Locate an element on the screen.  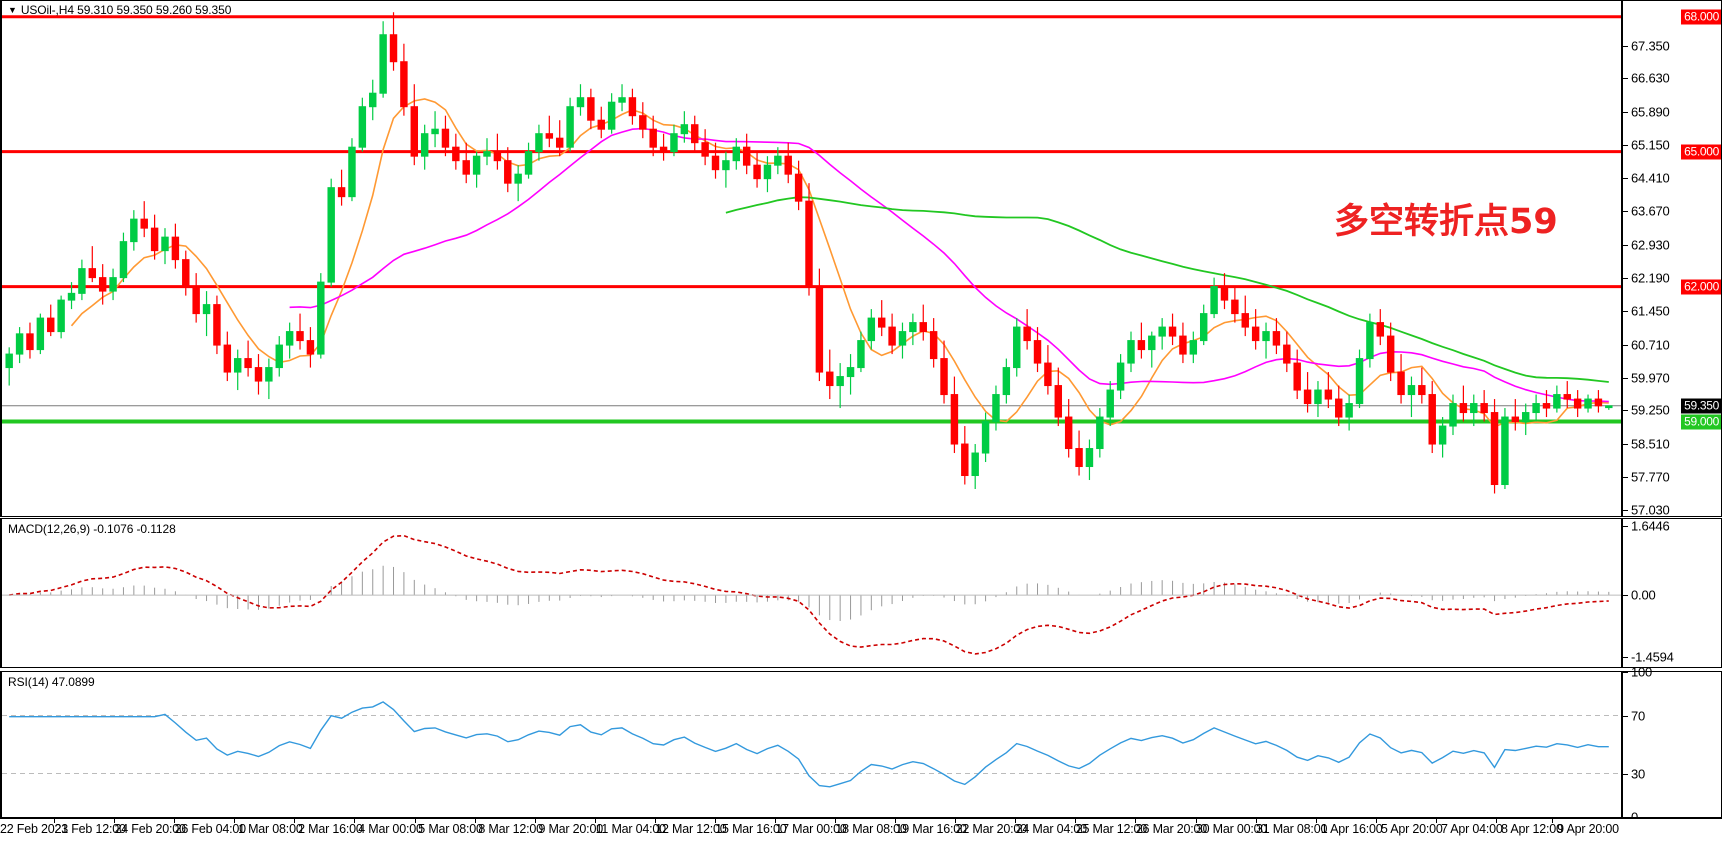
price-tick-label: 67.350 is located at coordinates (1650, 46).